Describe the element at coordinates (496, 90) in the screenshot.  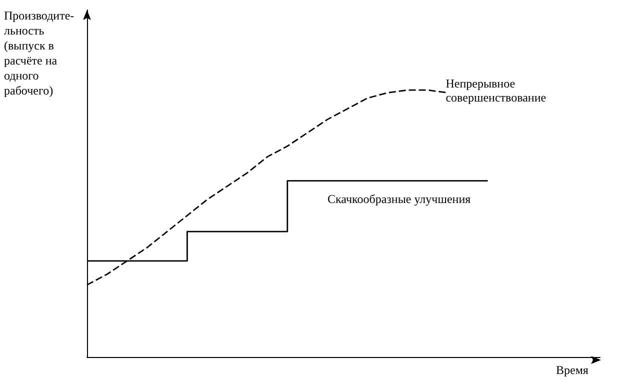
I see `series-label: Непрерывное совершенствование` at that location.